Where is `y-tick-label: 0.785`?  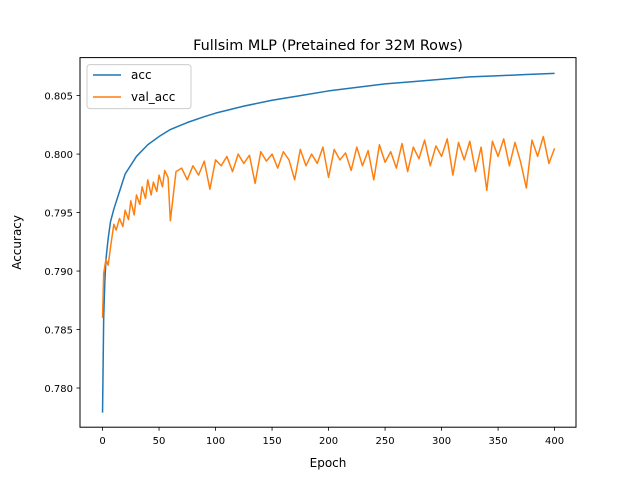 y-tick-label: 0.785 is located at coordinates (58, 331).